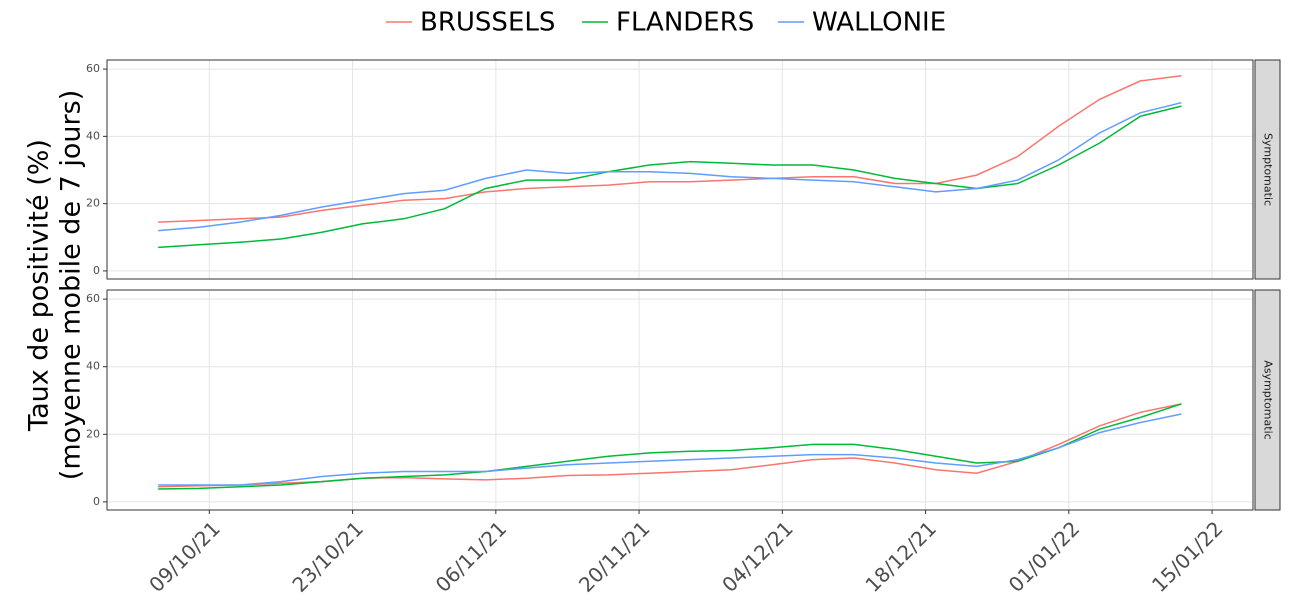 The image size is (1295, 603). I want to click on x-tick-label: 06/11/21, so click(471, 556).